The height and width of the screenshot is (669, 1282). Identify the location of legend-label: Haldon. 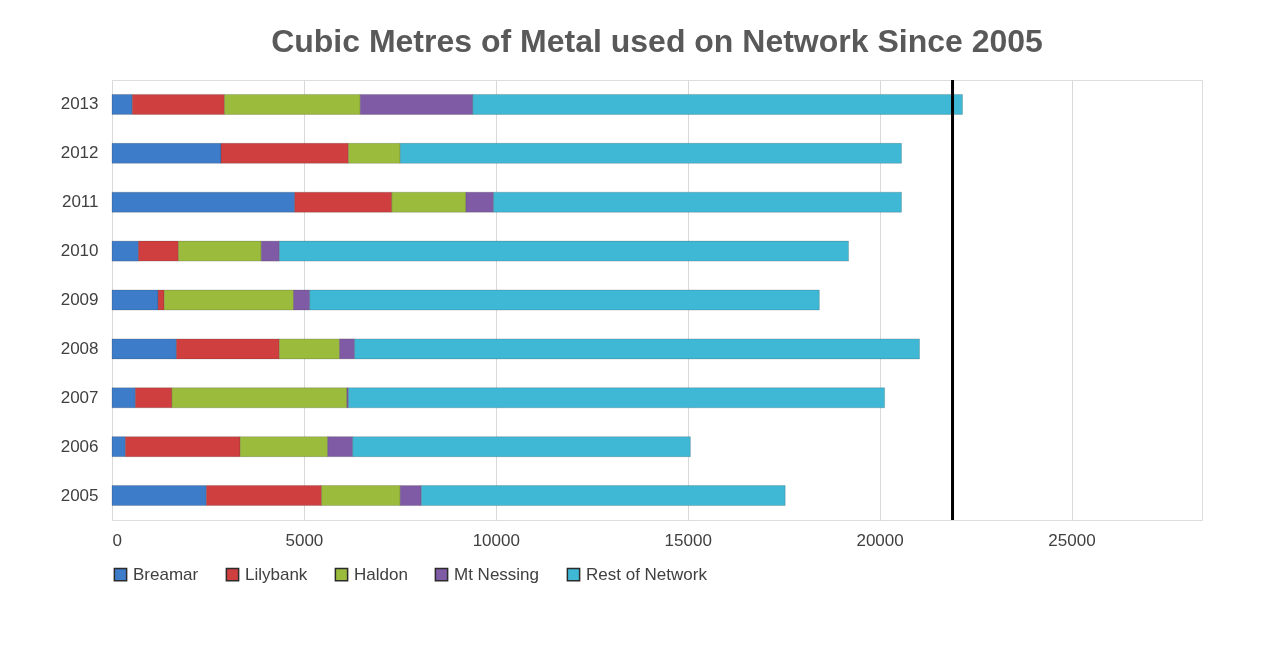
(381, 574).